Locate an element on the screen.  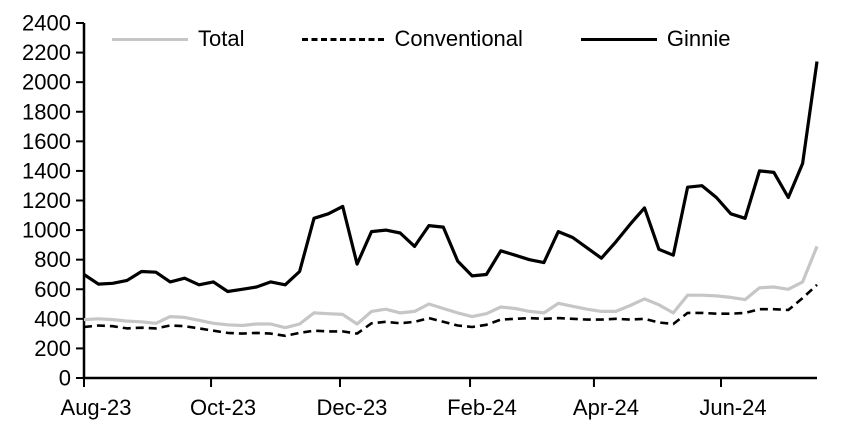
x-tick-label: Oct-23 is located at coordinates (223, 407).